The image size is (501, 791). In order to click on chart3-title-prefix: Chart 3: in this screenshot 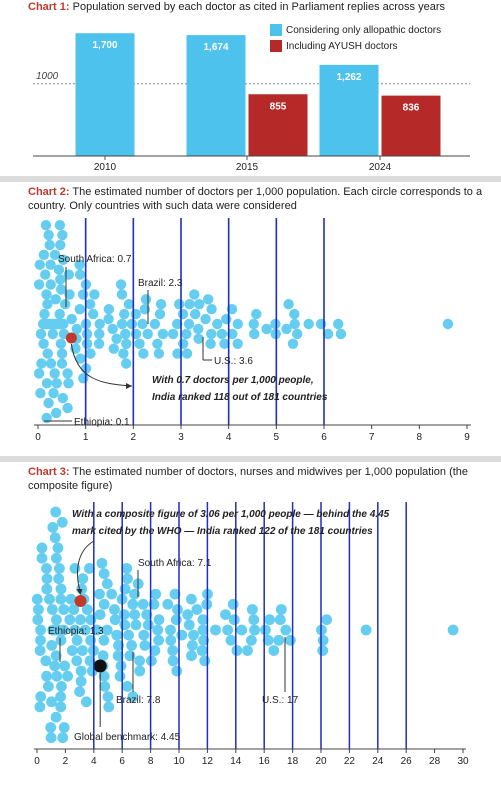, I will do `click(49, 472)`.